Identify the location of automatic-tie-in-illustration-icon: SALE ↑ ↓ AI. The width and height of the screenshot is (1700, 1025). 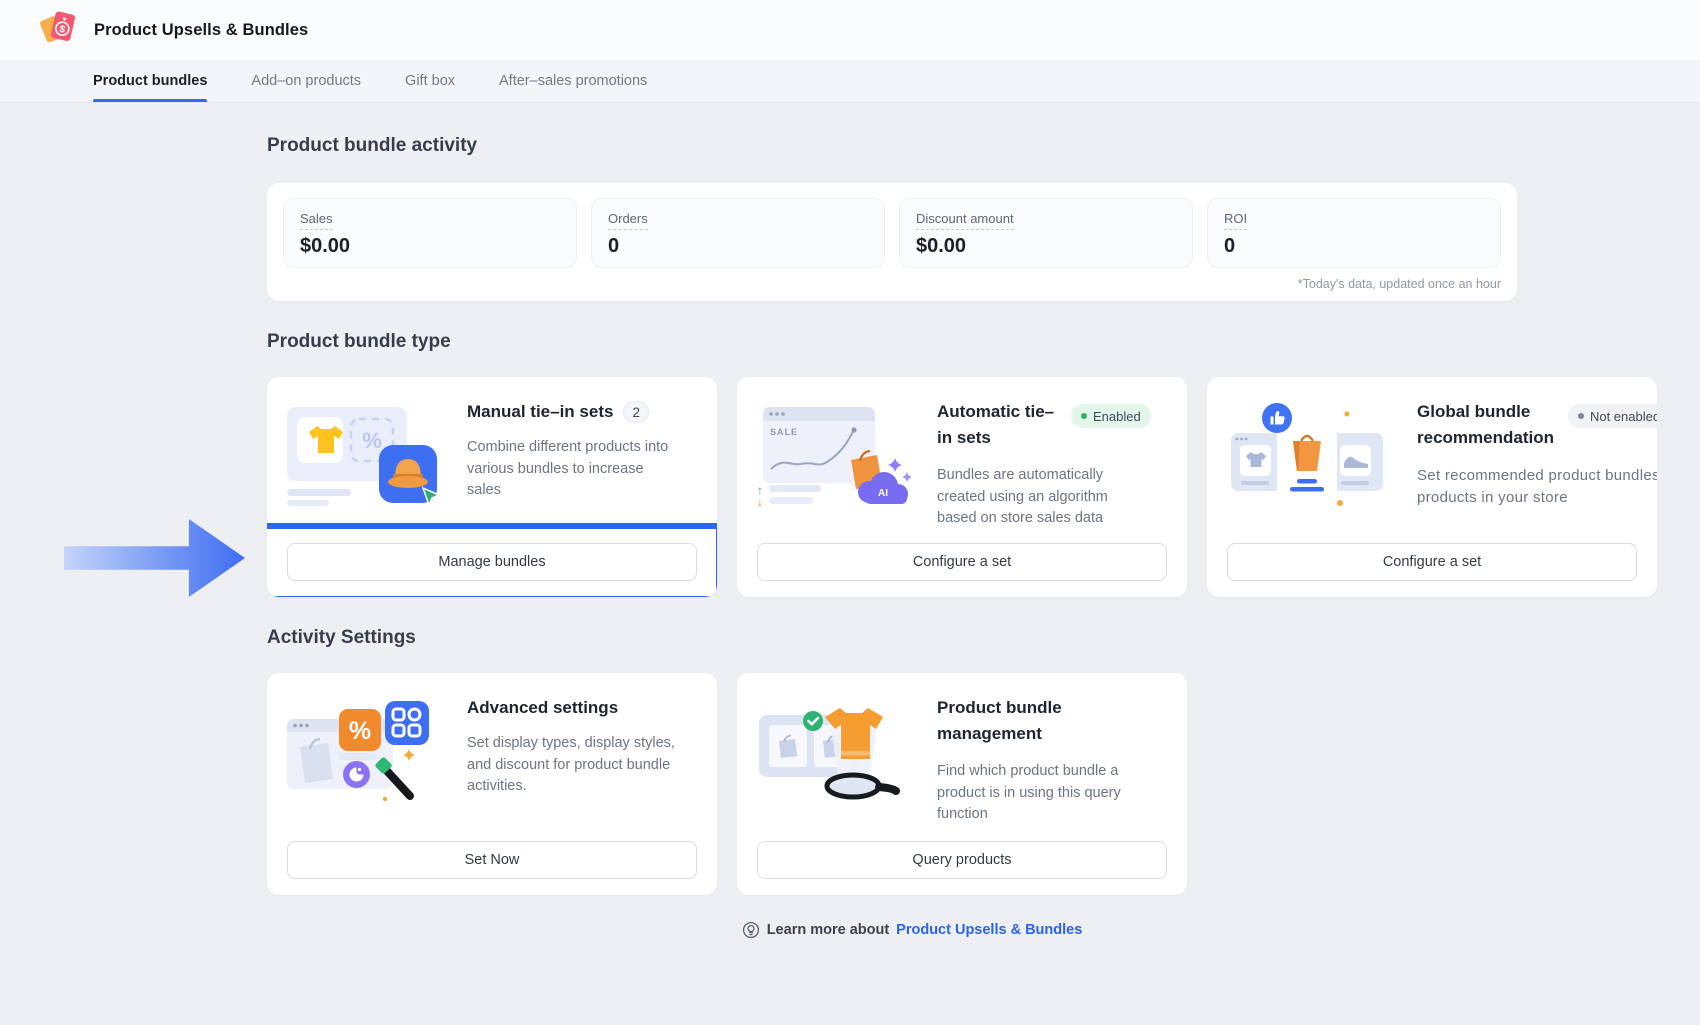
(837, 458).